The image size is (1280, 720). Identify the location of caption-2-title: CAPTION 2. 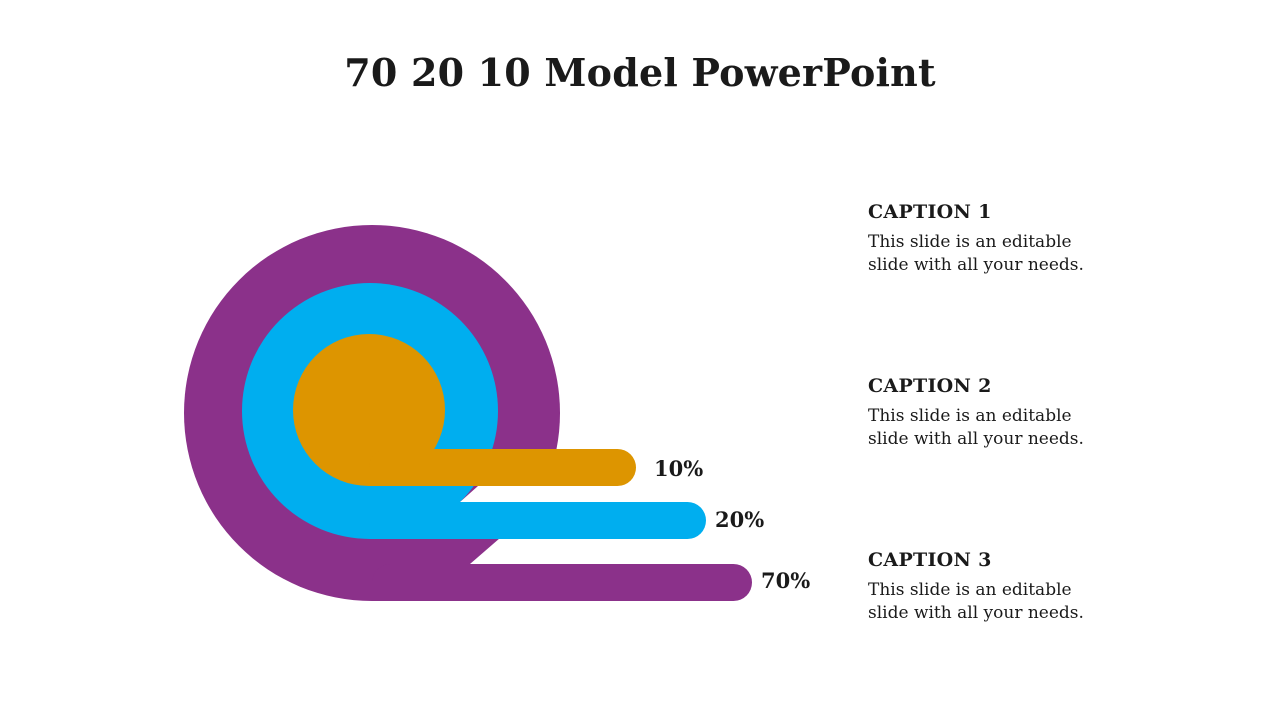
(930, 386).